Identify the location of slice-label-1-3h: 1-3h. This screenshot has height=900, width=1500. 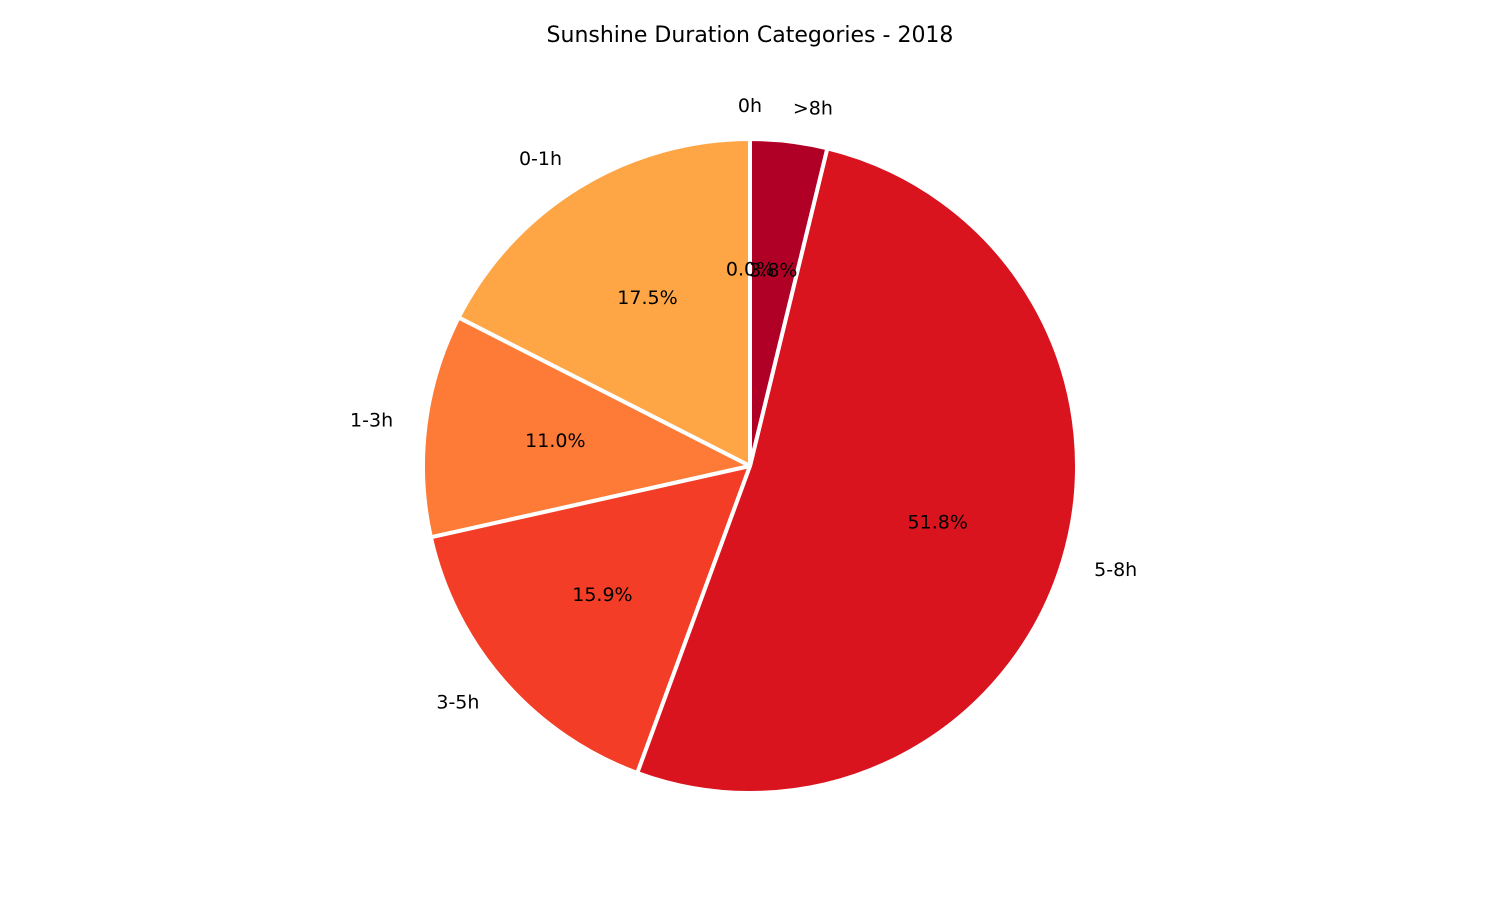
(371, 420).